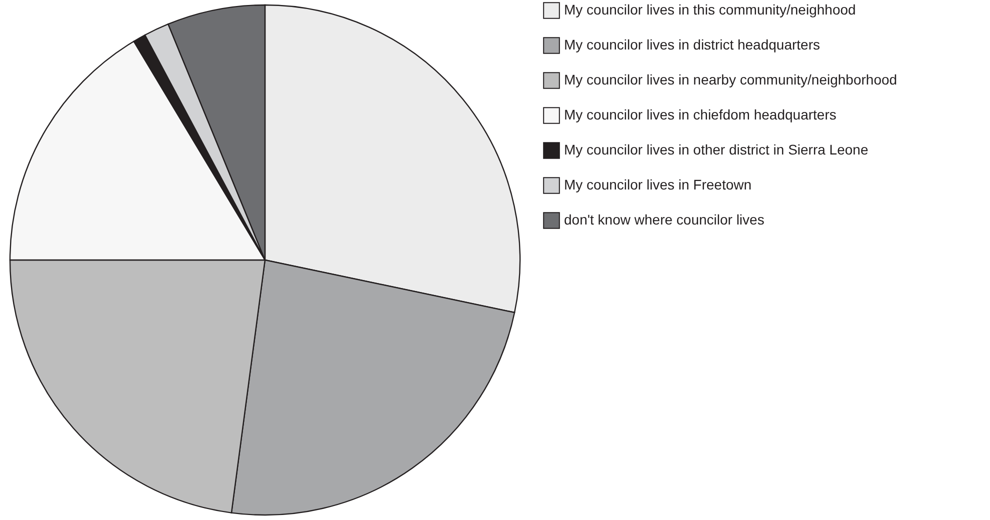 Image resolution: width=990 pixels, height=520 pixels. What do you see at coordinates (658, 184) in the screenshot?
I see `legend-label: My councilor lives in Freetown` at bounding box center [658, 184].